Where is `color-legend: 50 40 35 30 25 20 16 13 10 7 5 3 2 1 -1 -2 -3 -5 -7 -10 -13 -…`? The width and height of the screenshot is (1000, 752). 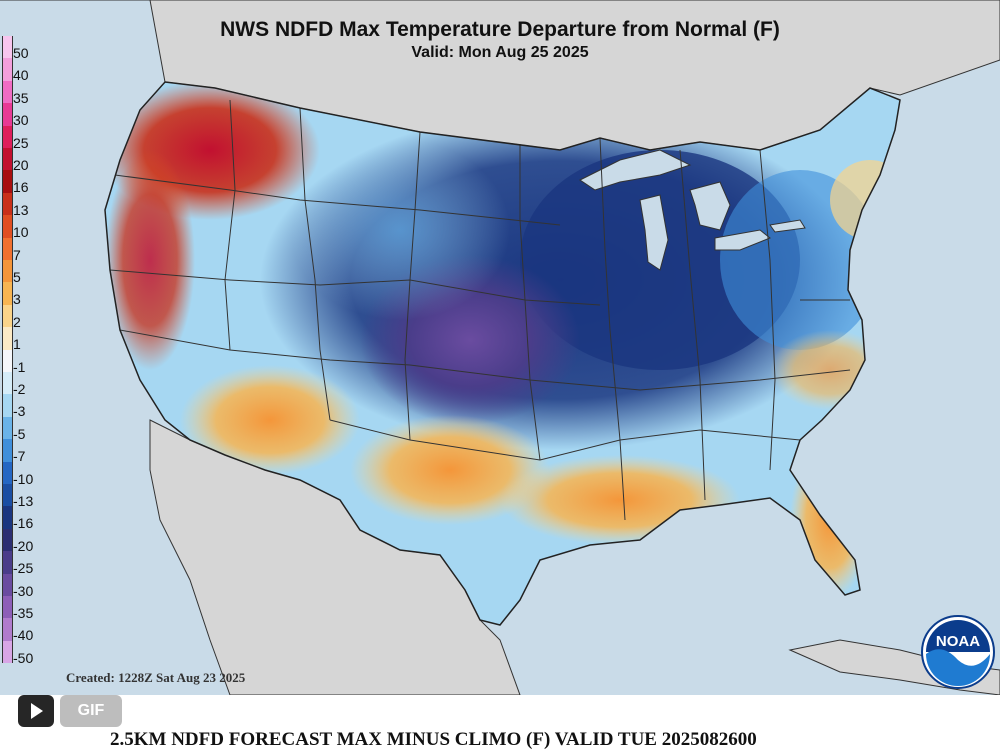 color-legend: 50 40 35 30 25 20 16 13 10 7 5 3 2 1 -1 -2 -3 -5 -7 -10 -13 -… is located at coordinates (30, 351).